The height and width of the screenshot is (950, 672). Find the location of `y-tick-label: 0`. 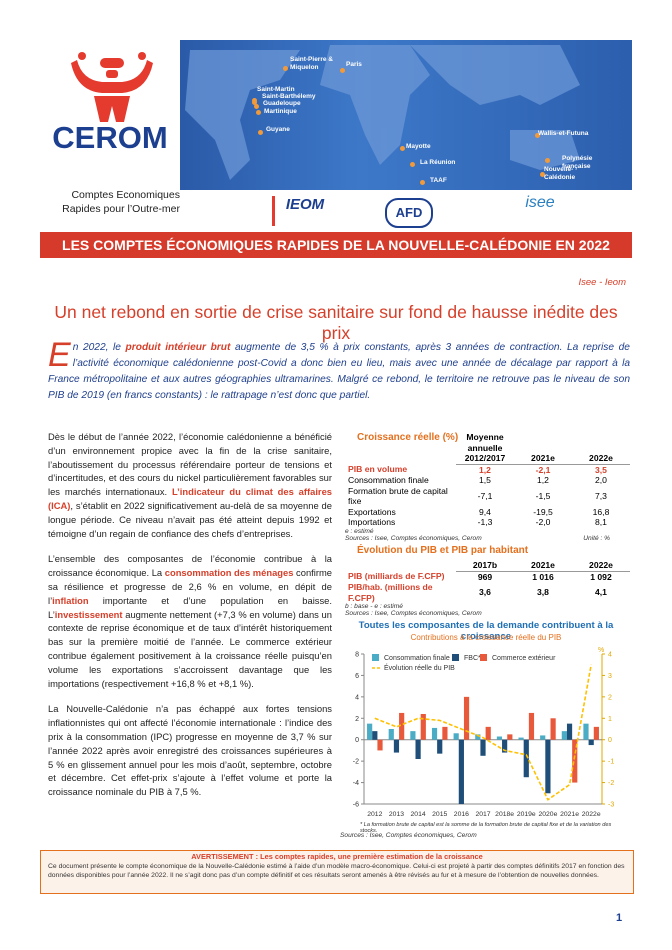

y-tick-label: 0 is located at coordinates (357, 740).